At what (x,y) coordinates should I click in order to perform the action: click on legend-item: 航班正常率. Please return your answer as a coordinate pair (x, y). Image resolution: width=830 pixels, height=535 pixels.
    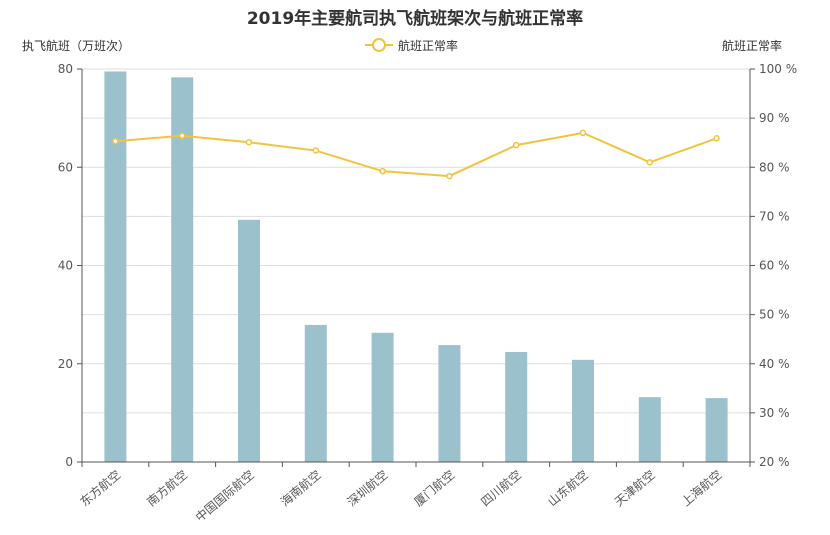
    Looking at the image, I should click on (411, 45).